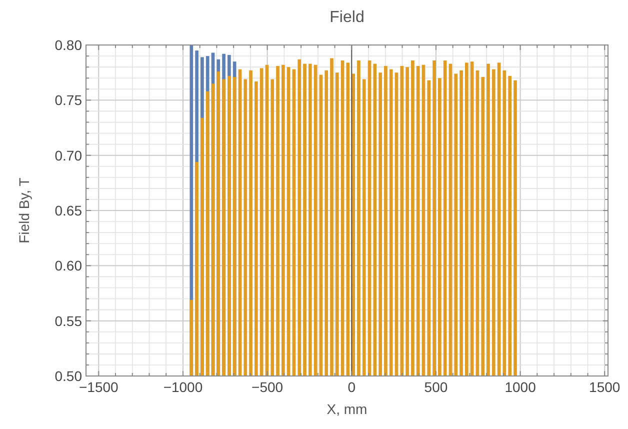  I want to click on x-tick-label: −500, so click(268, 387).